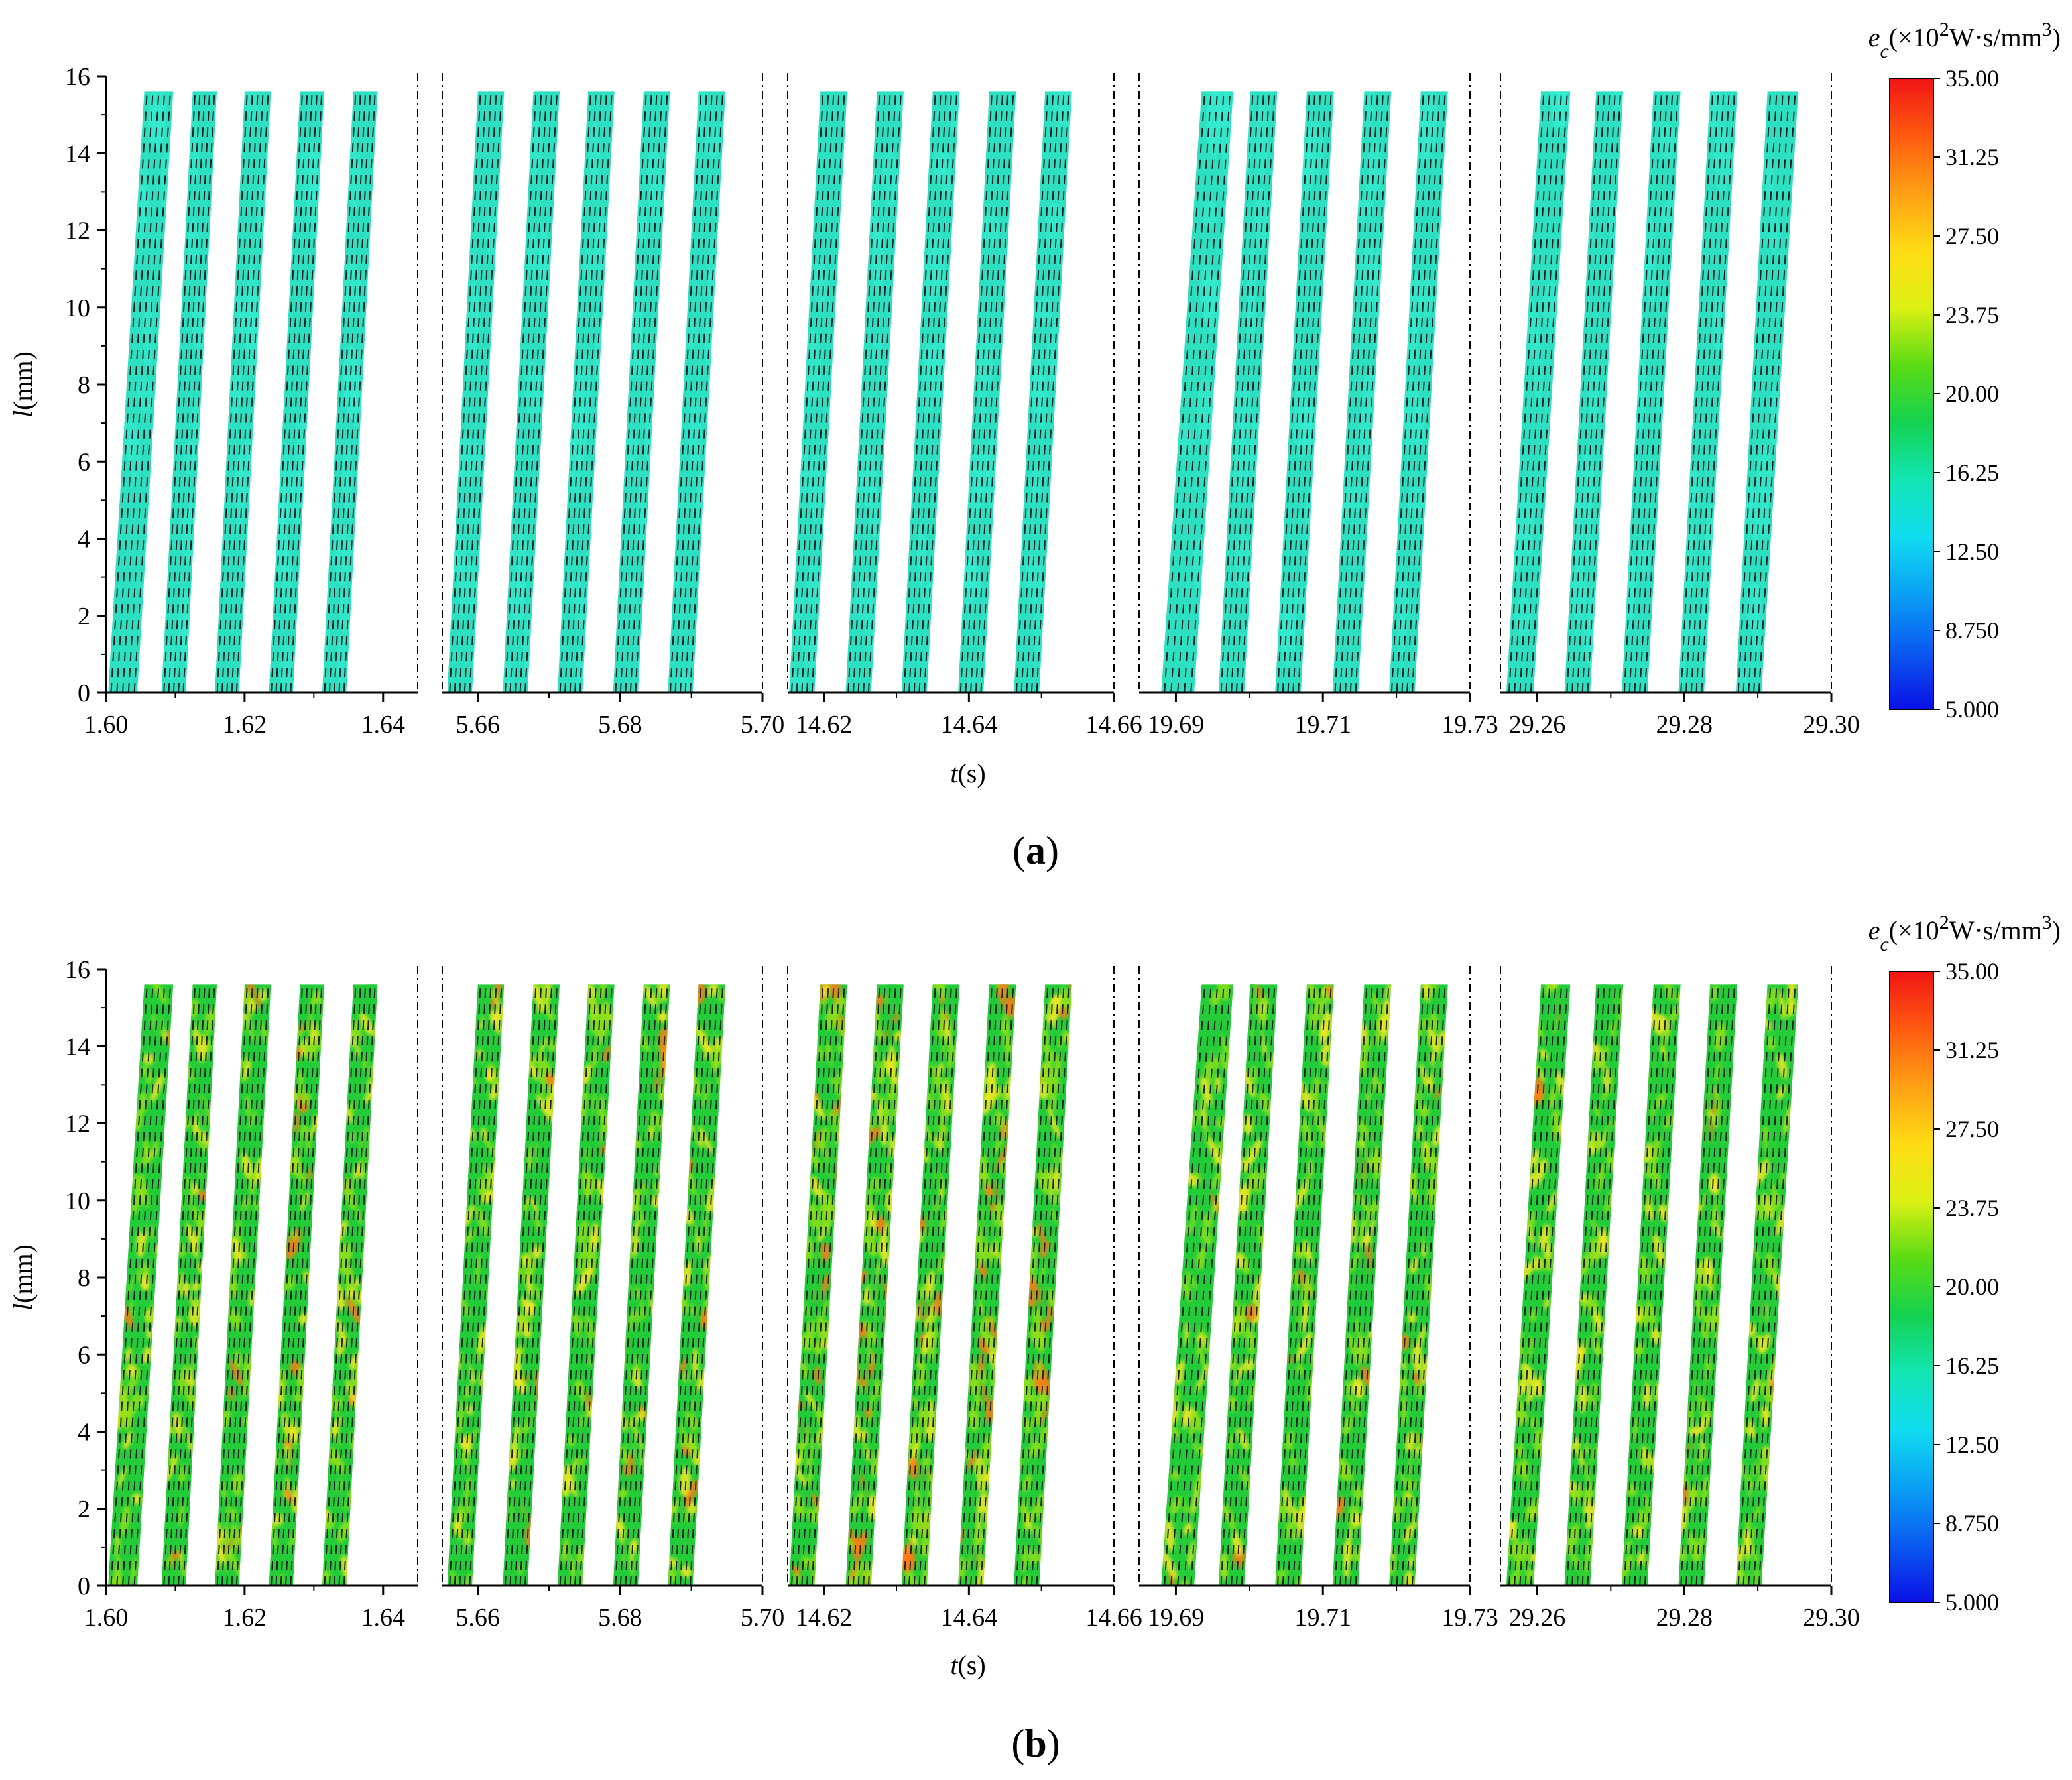 The width and height of the screenshot is (2072, 1780). Describe the element at coordinates (77, 77) in the screenshot. I see `y-tick-label: 16` at that location.